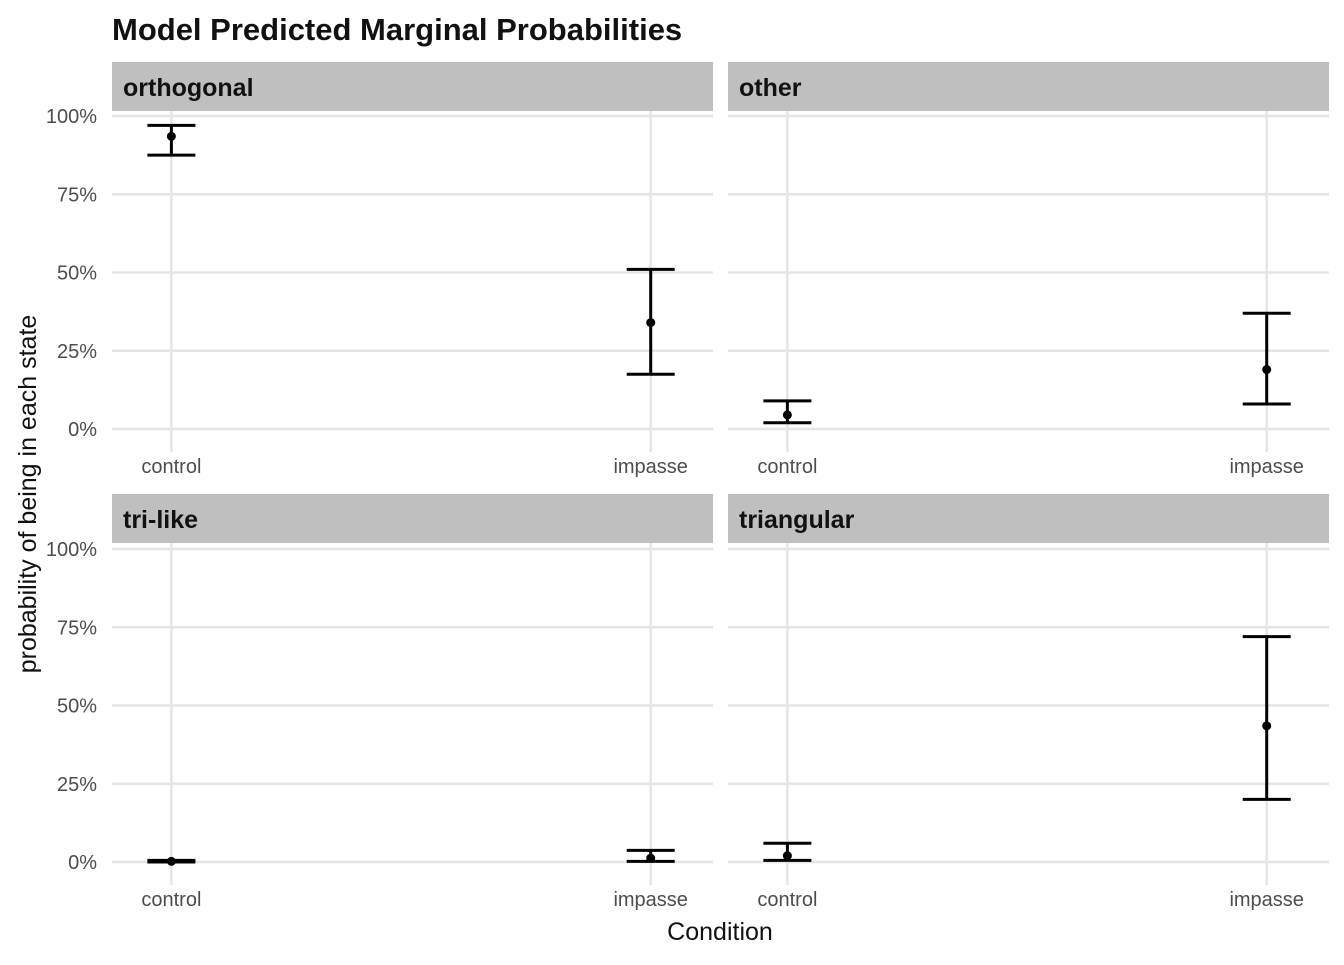 This screenshot has width=1344, height=965. I want to click on errorbar-triangular-control, so click(787, 851).